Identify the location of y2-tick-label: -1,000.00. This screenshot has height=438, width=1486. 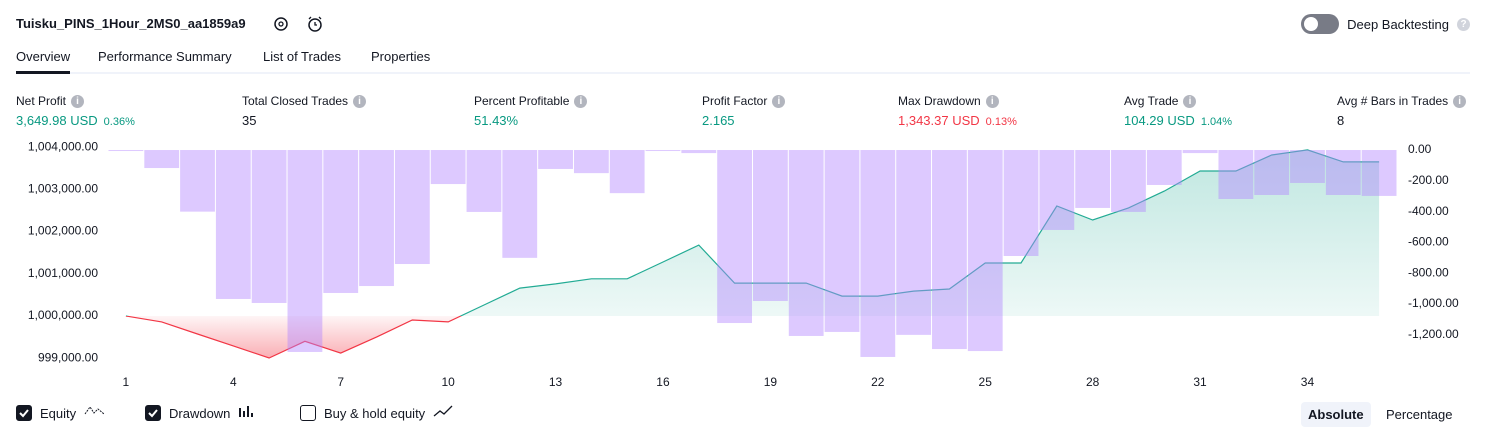
(1433, 303).